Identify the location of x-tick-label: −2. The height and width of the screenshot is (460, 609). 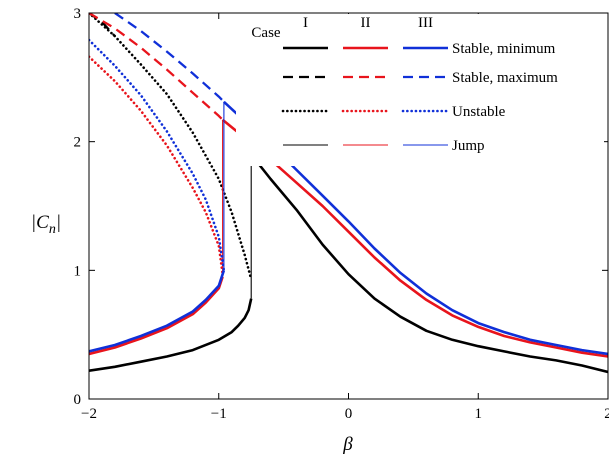
(89, 414).